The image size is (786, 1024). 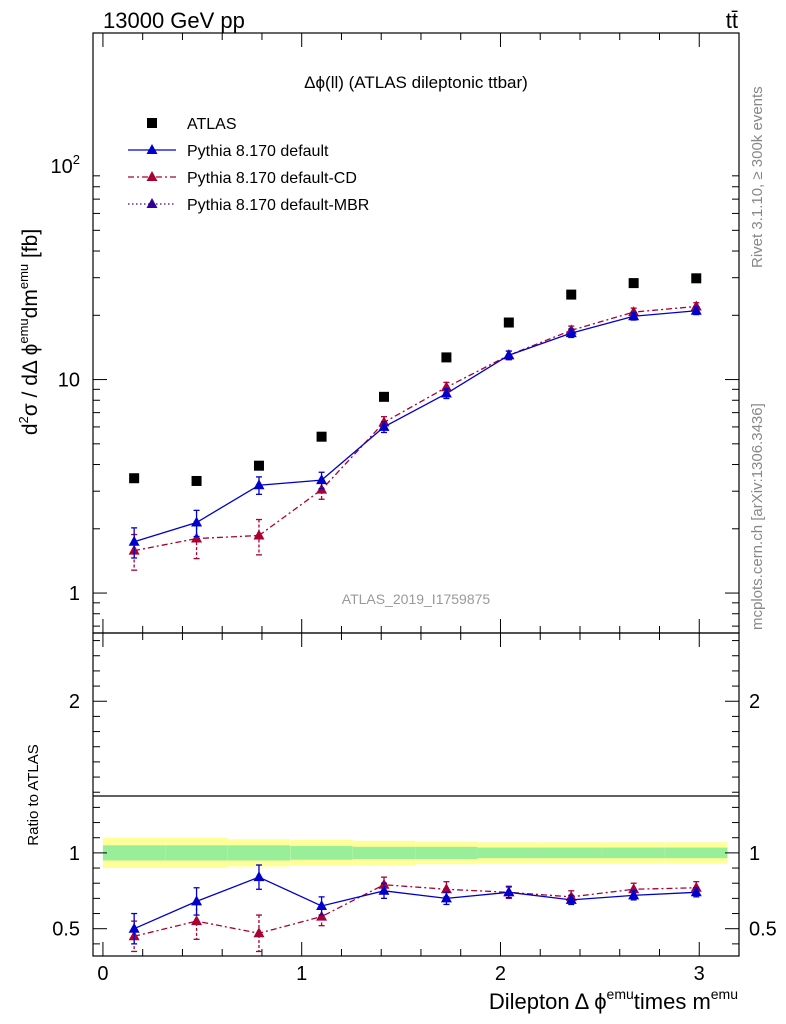 I want to click on header-left: 13000 GeV pp, so click(x=174, y=20).